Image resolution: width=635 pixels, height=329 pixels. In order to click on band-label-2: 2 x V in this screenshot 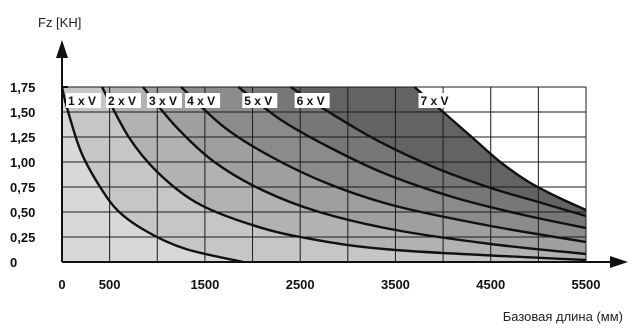, I will do `click(122, 101)`.